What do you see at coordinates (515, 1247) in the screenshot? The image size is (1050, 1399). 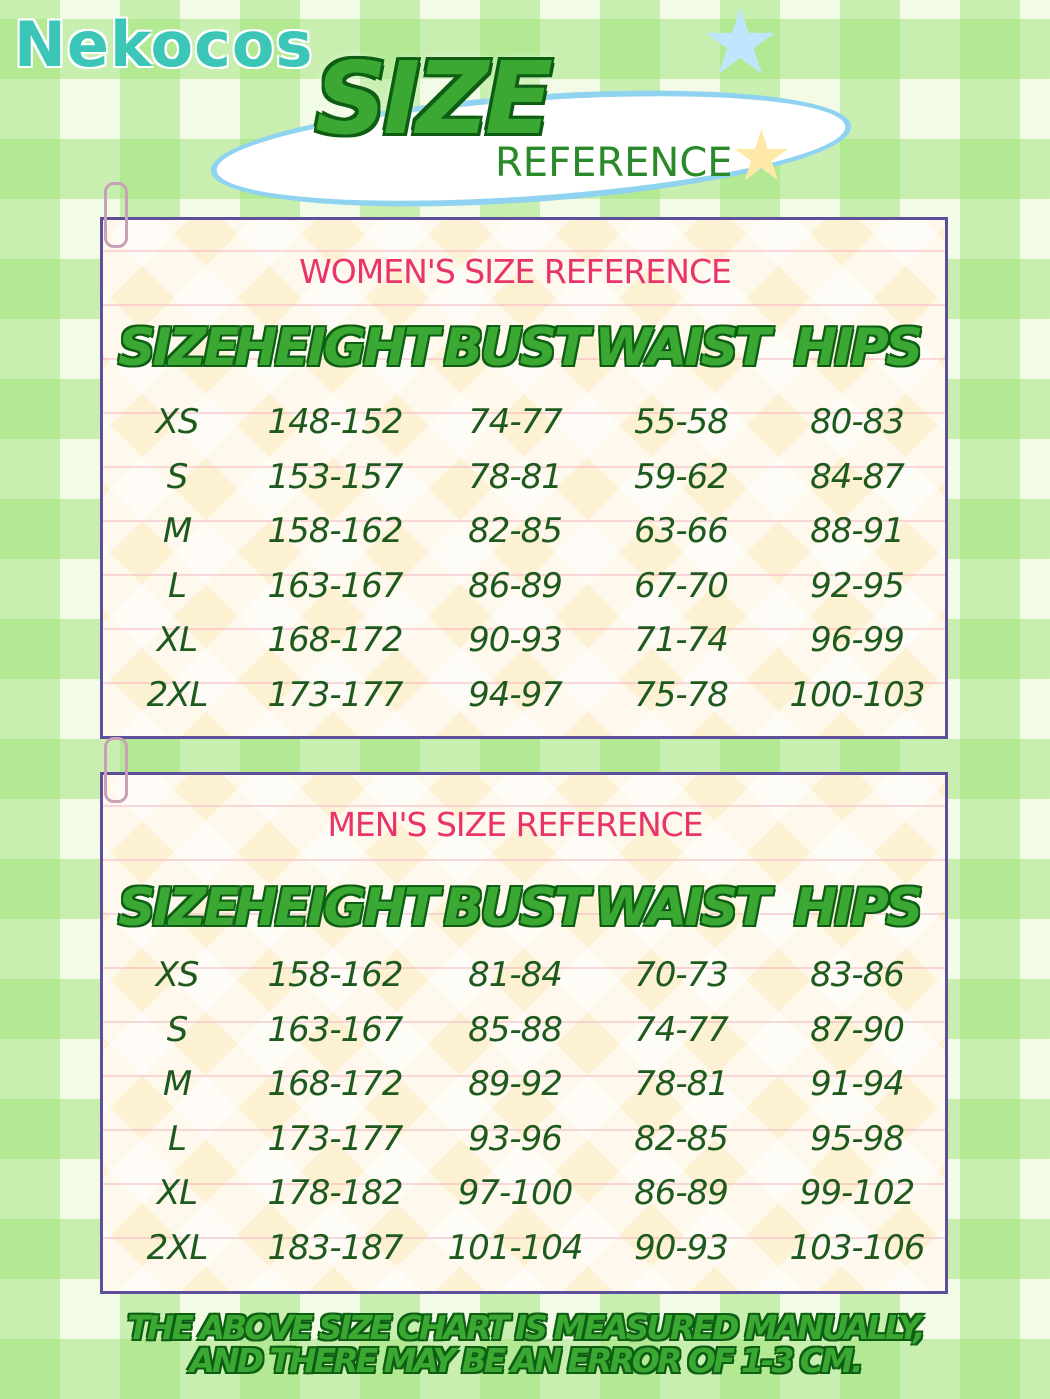 I see `table-cell: 101-104` at bounding box center [515, 1247].